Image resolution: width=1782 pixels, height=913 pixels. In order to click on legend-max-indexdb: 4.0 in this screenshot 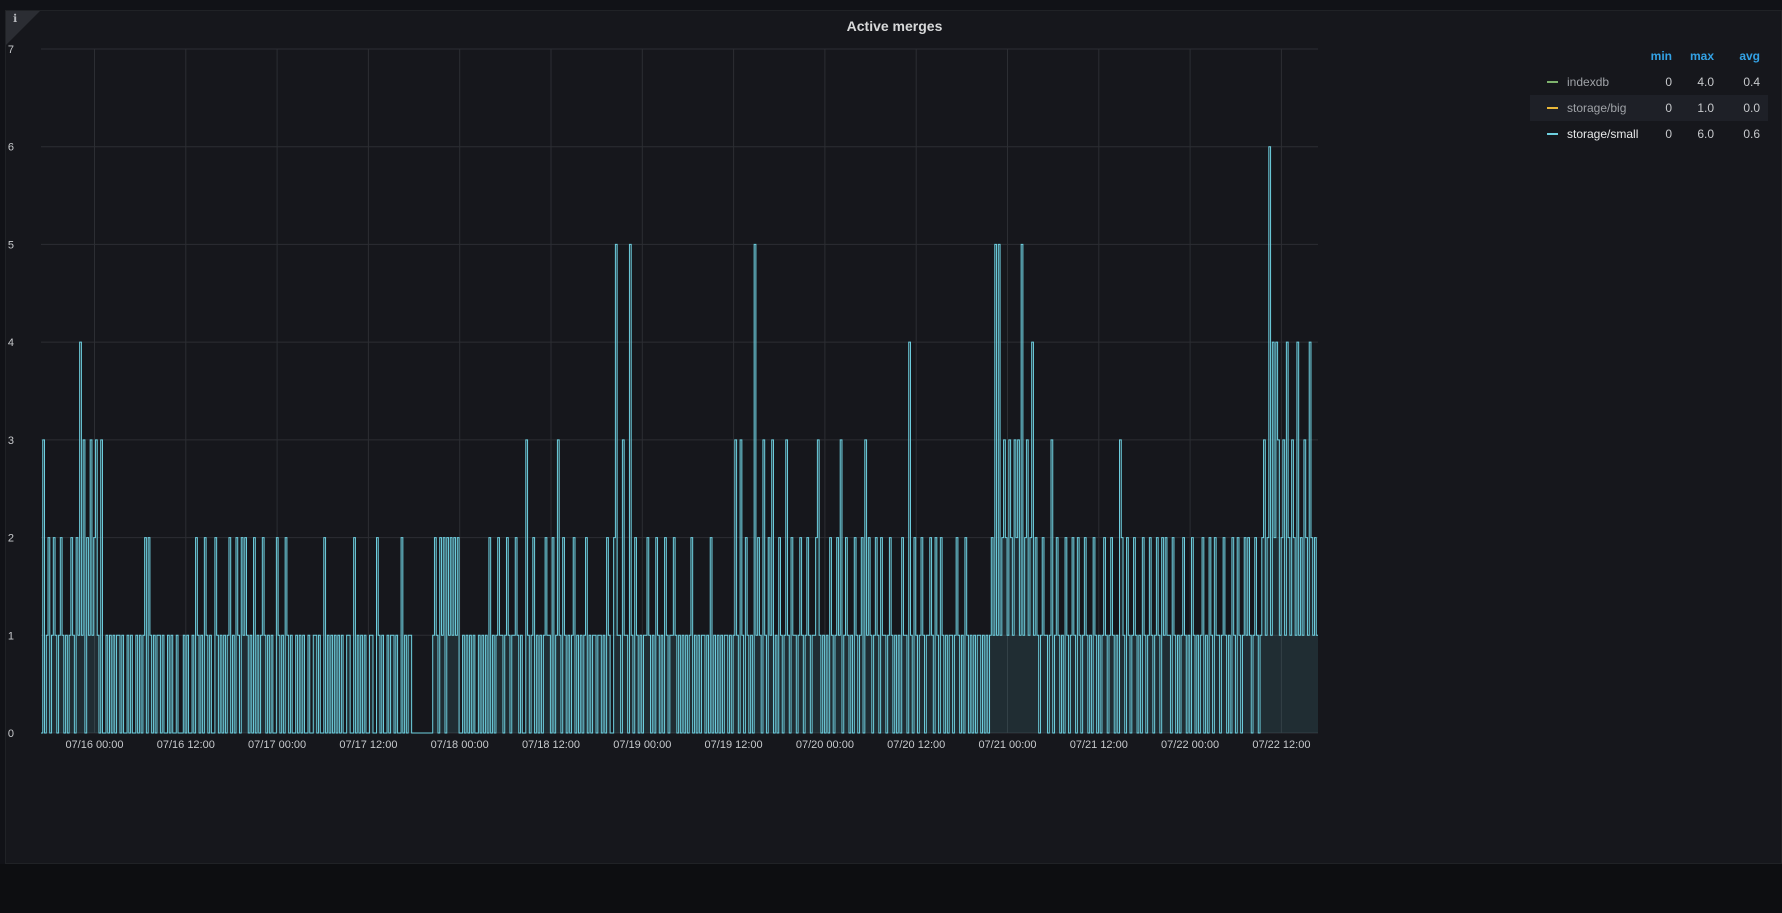, I will do `click(1705, 82)`.